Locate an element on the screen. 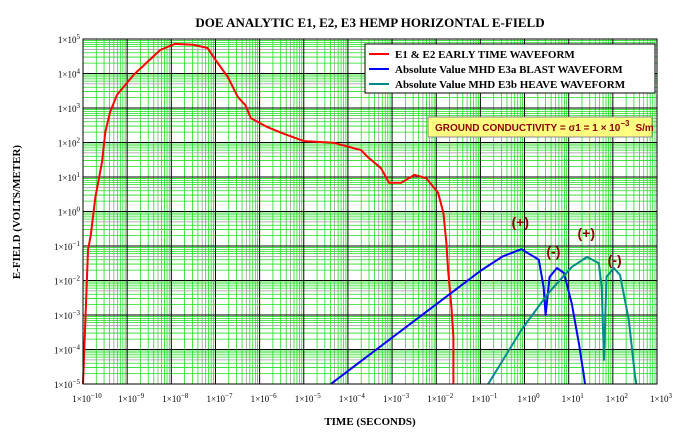  x-tick-label: 1×10⁻³ is located at coordinates (396, 398).